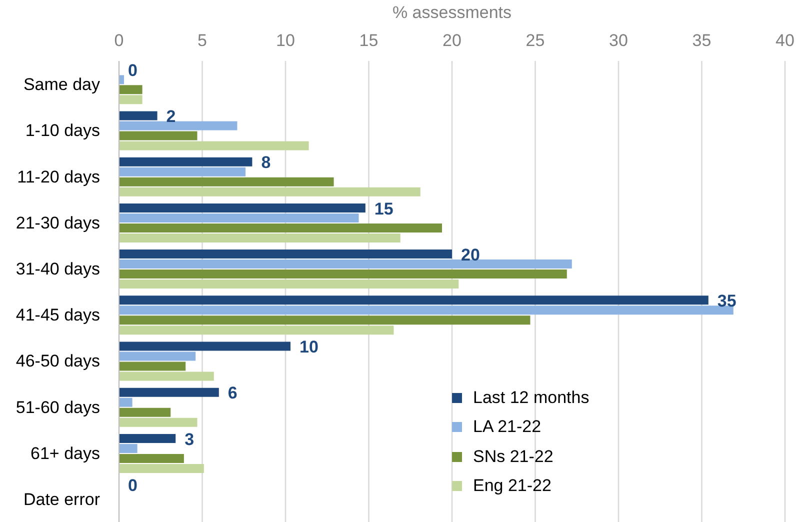 Image resolution: width=798 pixels, height=522 pixels. I want to click on y-tick-label: 51-60 days, so click(58, 407).